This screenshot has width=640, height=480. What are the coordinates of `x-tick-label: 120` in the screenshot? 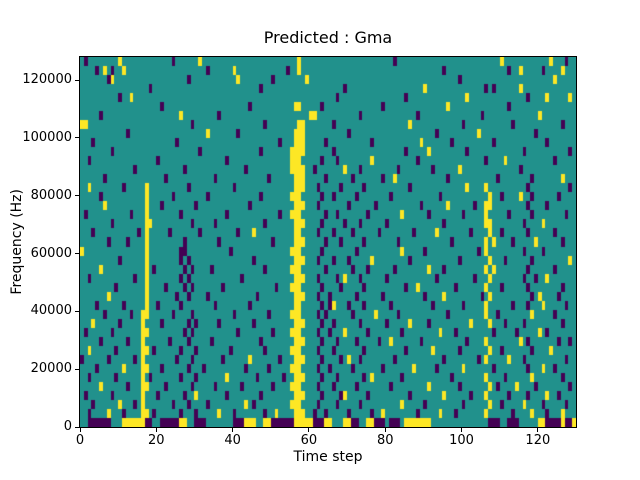 It's located at (538, 440).